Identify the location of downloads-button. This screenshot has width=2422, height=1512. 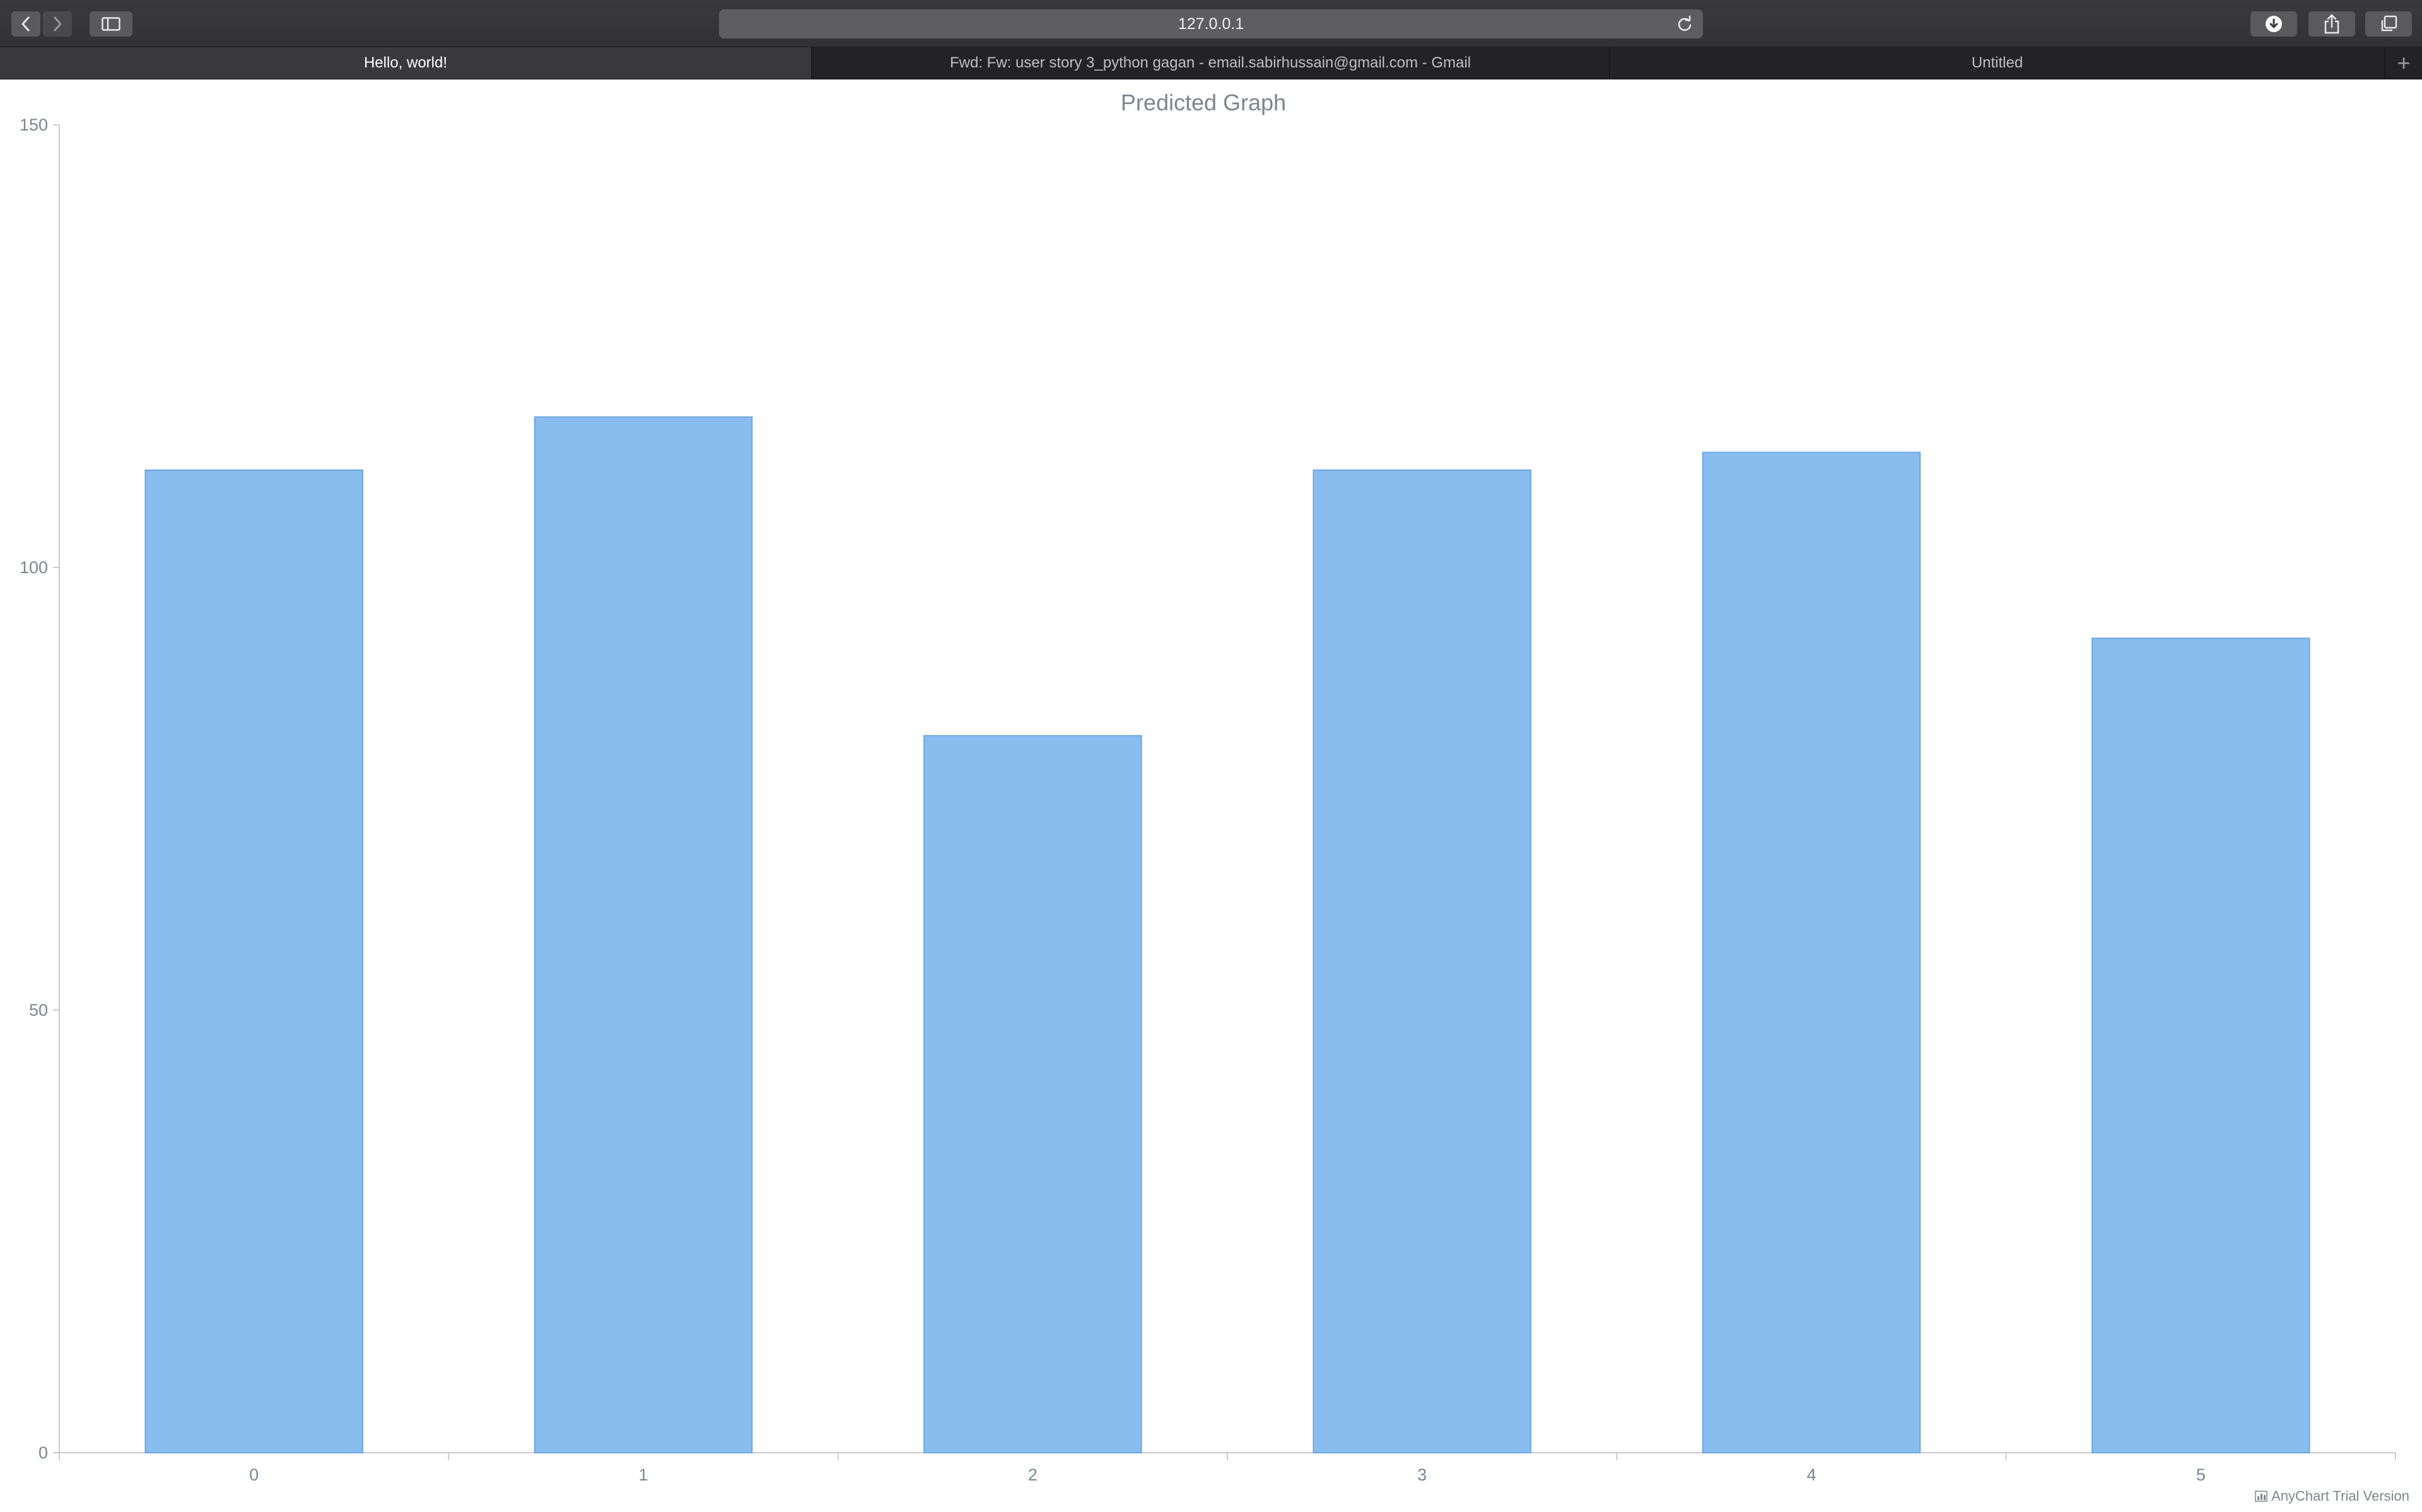
(2273, 24).